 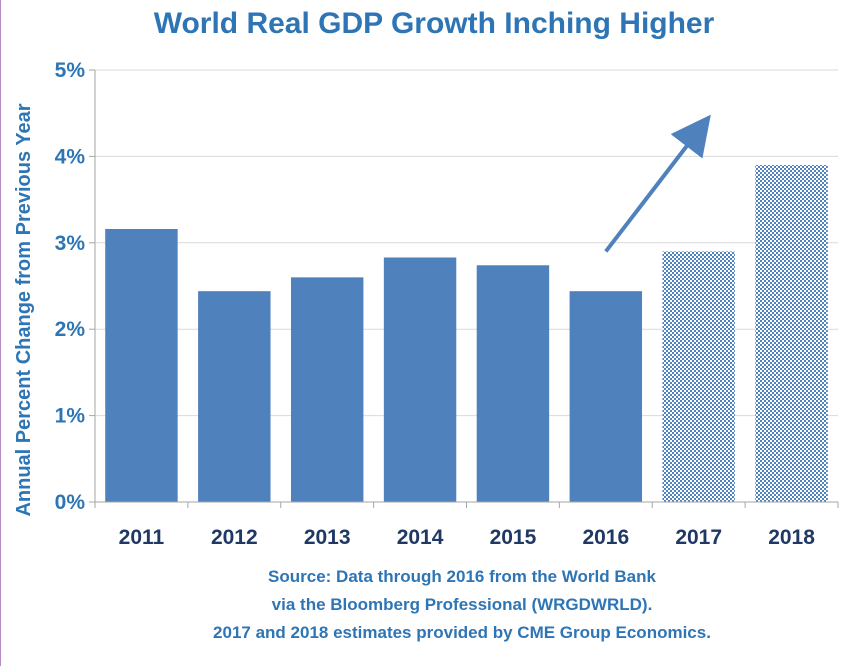 I want to click on y-tick-label-5pct: 5%, so click(x=70, y=70).